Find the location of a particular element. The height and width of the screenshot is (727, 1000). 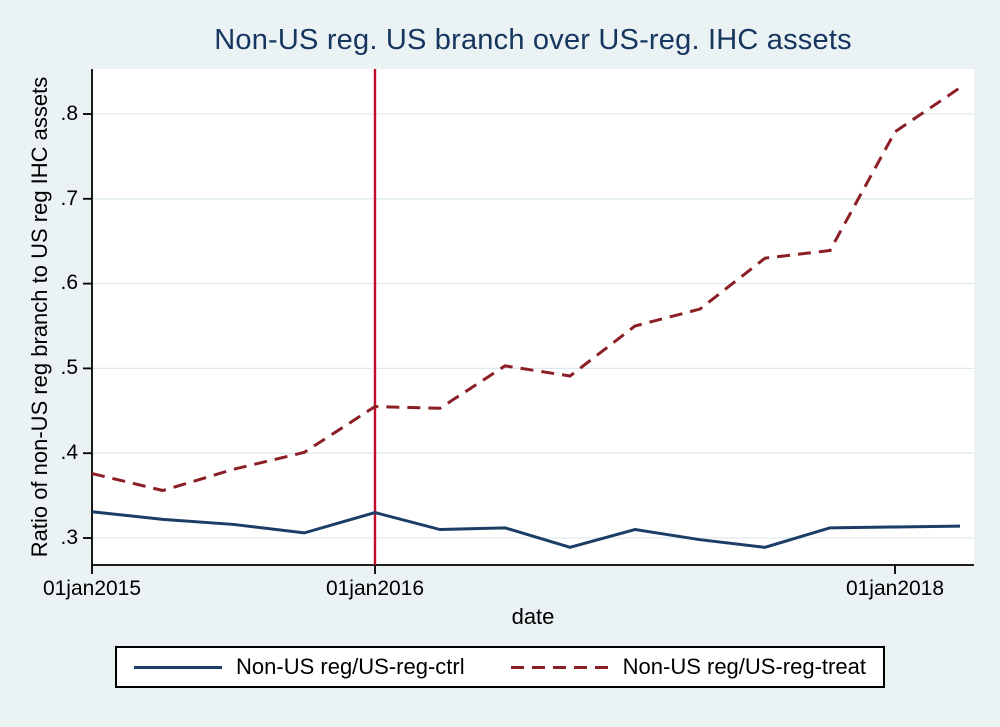

legend-item-treat: Non-US reg/US-reg-treat is located at coordinates (688, 667).